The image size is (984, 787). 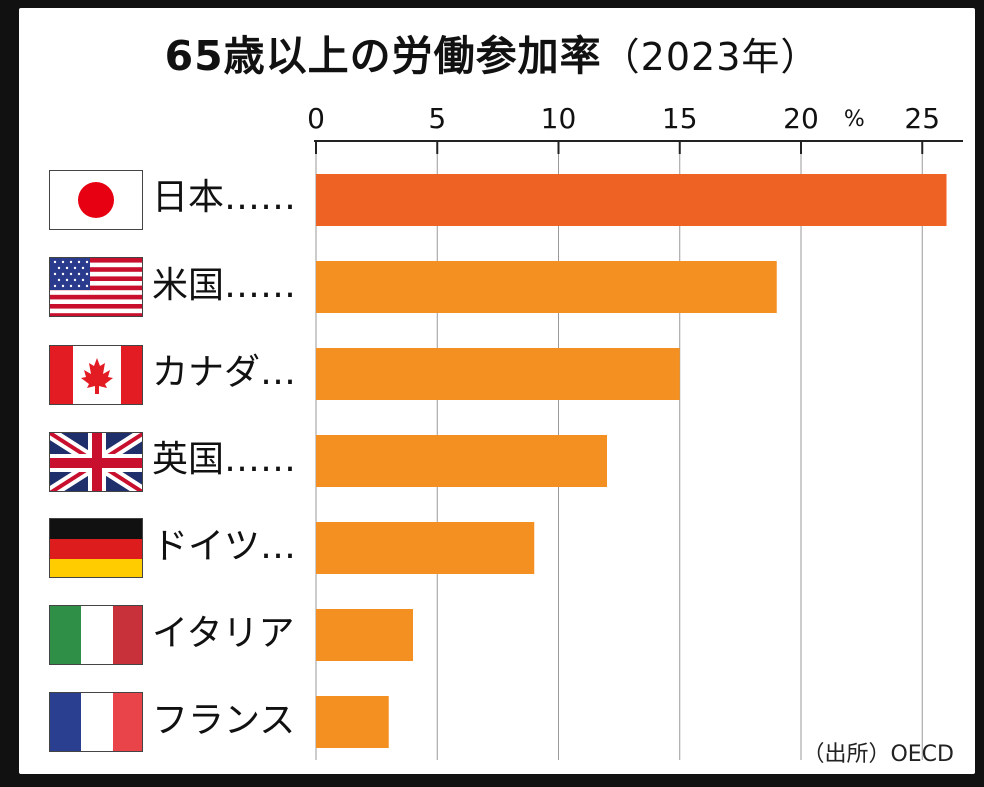 What do you see at coordinates (922, 118) in the screenshot?
I see `x-tick-label-25: 25` at bounding box center [922, 118].